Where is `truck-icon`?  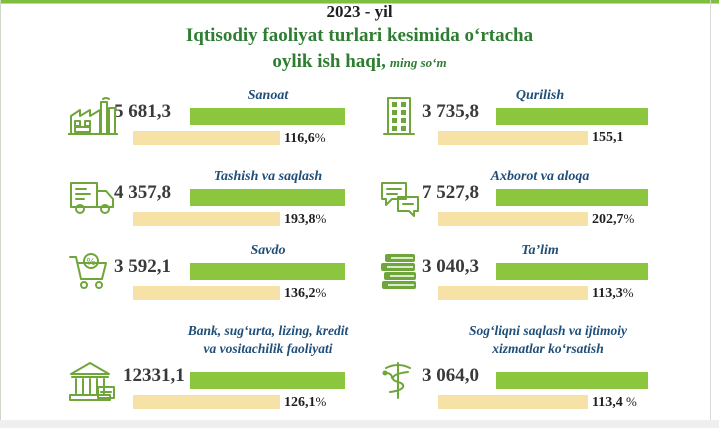
truck-icon is located at coordinates (92, 198).